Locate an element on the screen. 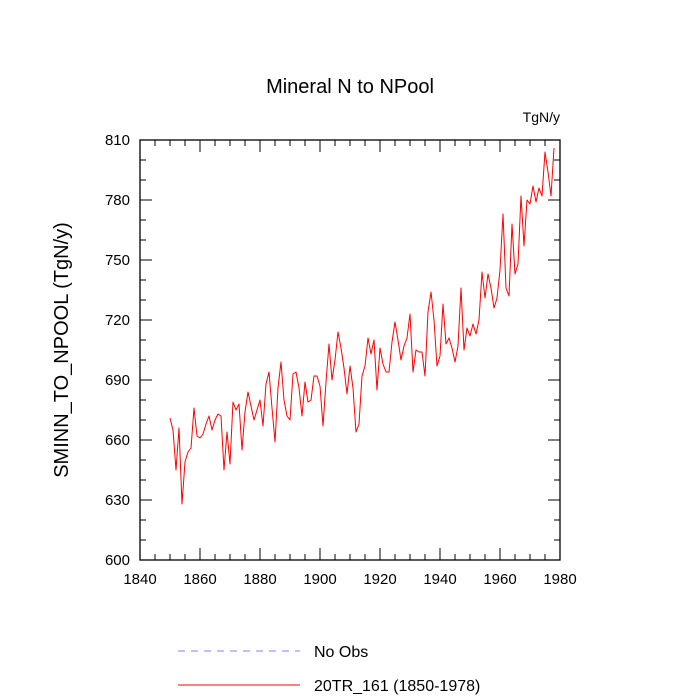 This screenshot has height=700, width=700. y-axis-label: SMINN_TO_NPOOL (TgN/y) is located at coordinates (62, 350).